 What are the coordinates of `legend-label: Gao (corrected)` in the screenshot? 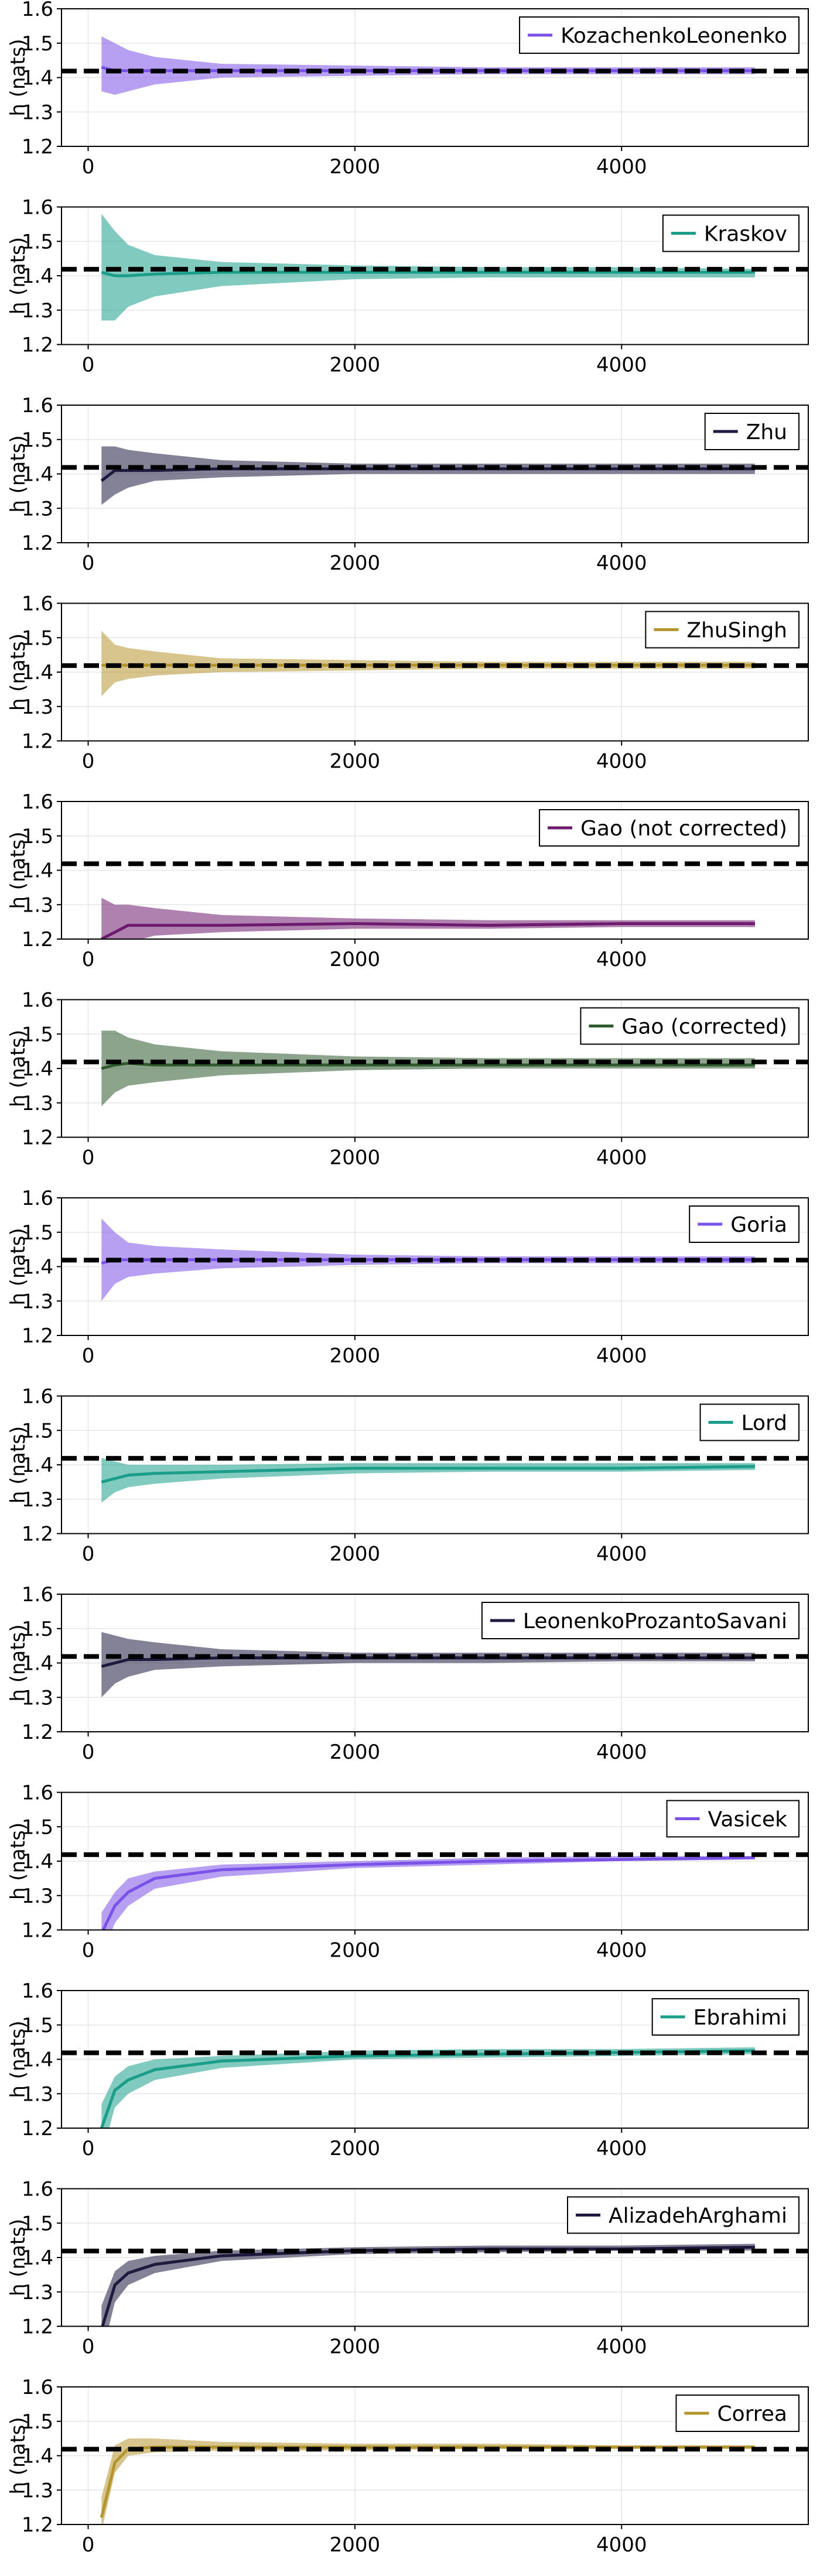 It's located at (704, 1027).